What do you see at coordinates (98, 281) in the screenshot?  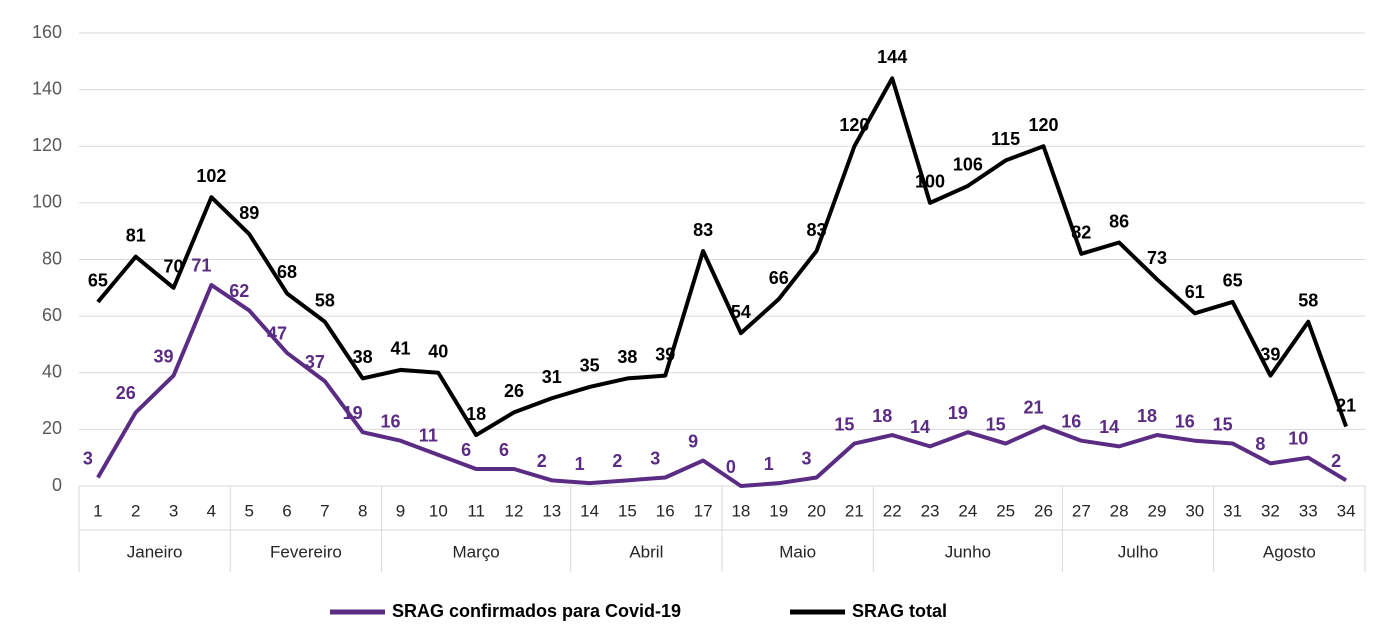 I see `data-label: 65` at bounding box center [98, 281].